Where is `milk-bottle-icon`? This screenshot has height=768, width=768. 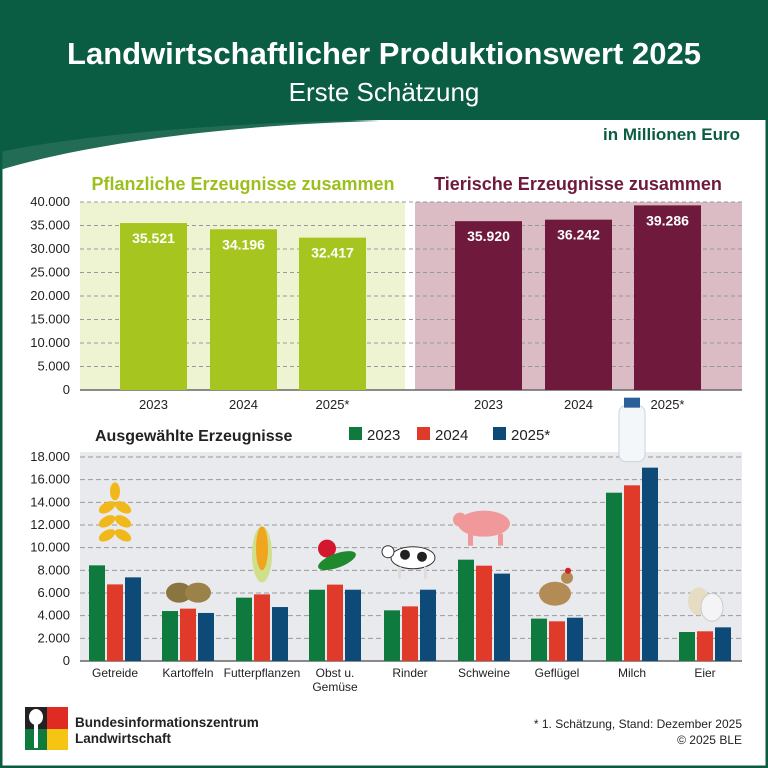 milk-bottle-icon is located at coordinates (632, 430).